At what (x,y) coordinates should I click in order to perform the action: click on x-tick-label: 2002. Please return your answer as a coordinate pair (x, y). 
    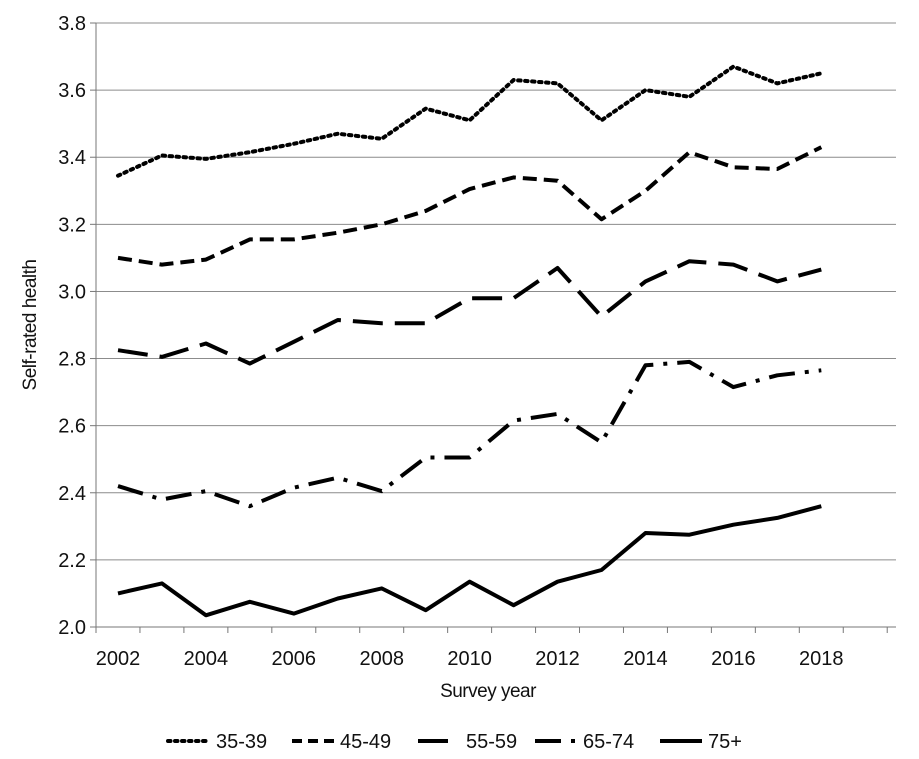
    Looking at the image, I should click on (118, 659).